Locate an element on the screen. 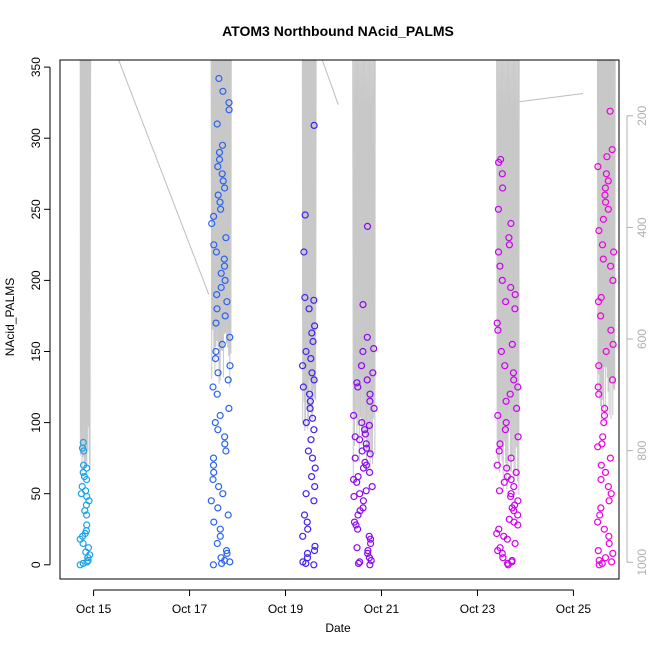 The width and height of the screenshot is (650, 650). x-tick-label: Oct 25 is located at coordinates (574, 609).